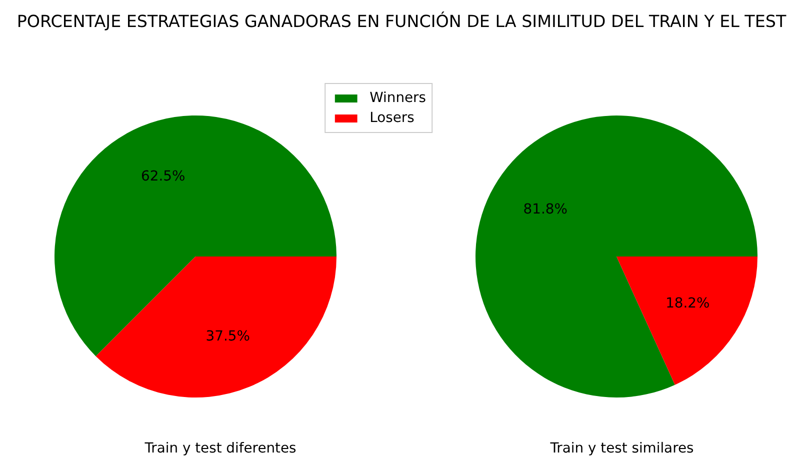 The height and width of the screenshot is (458, 803). What do you see at coordinates (163, 176) in the screenshot?
I see `data-label: 62.5%` at bounding box center [163, 176].